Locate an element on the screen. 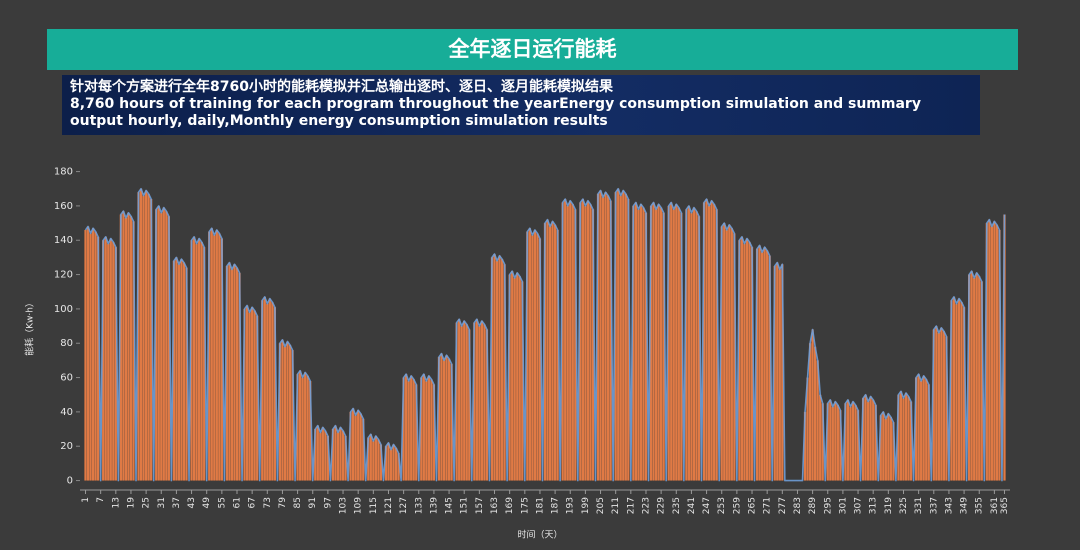 The height and width of the screenshot is (550, 1080). x-tick-label: 163 is located at coordinates (495, 505).